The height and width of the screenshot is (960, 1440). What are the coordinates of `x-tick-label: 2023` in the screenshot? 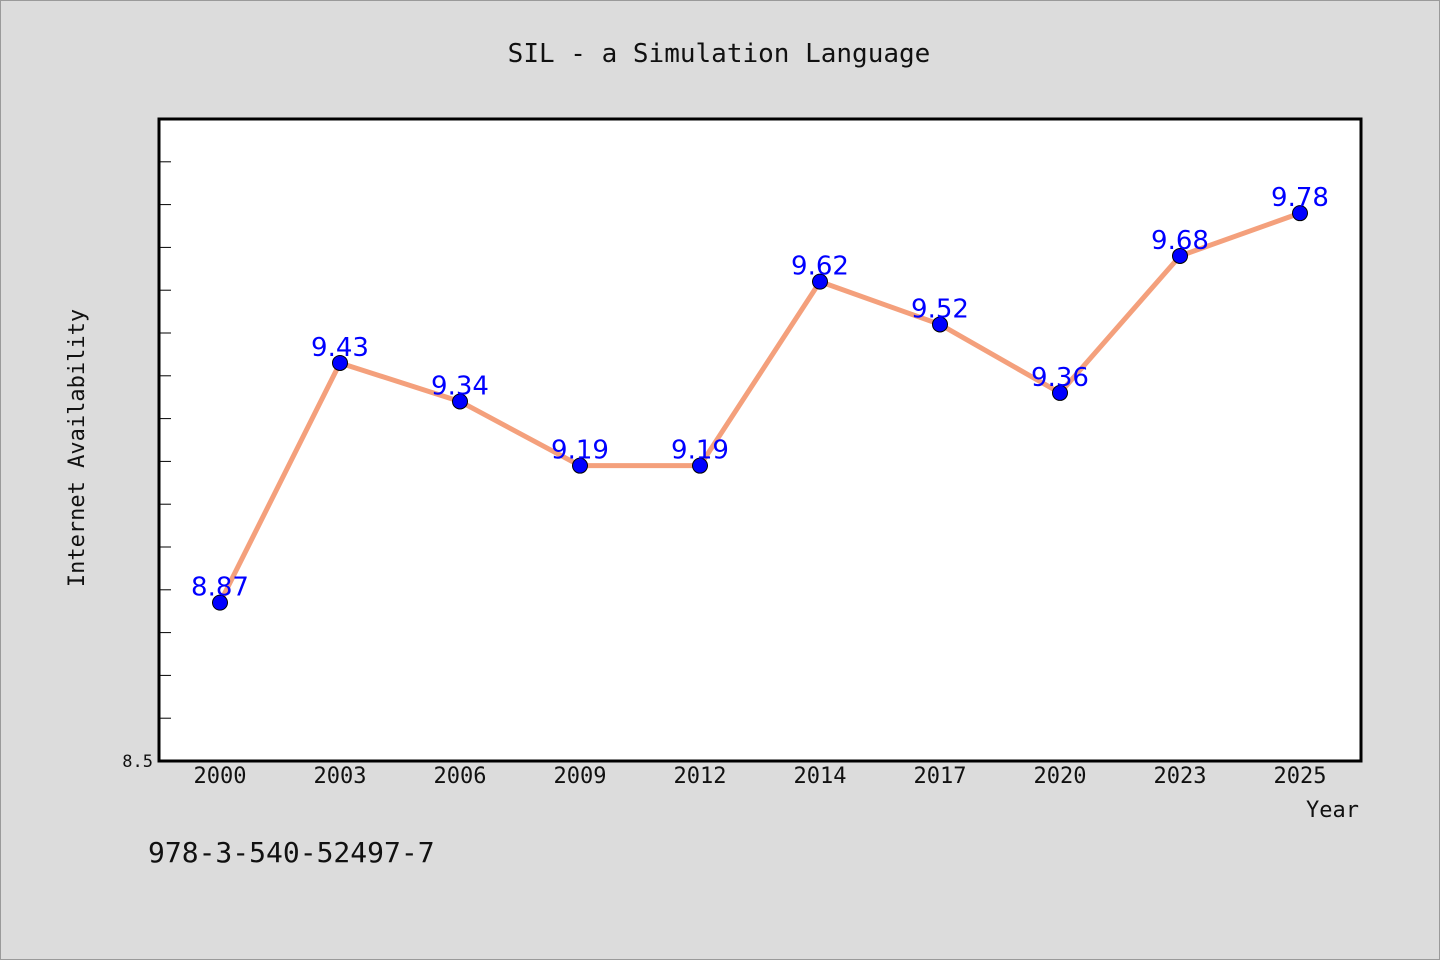 It's located at (1180, 776).